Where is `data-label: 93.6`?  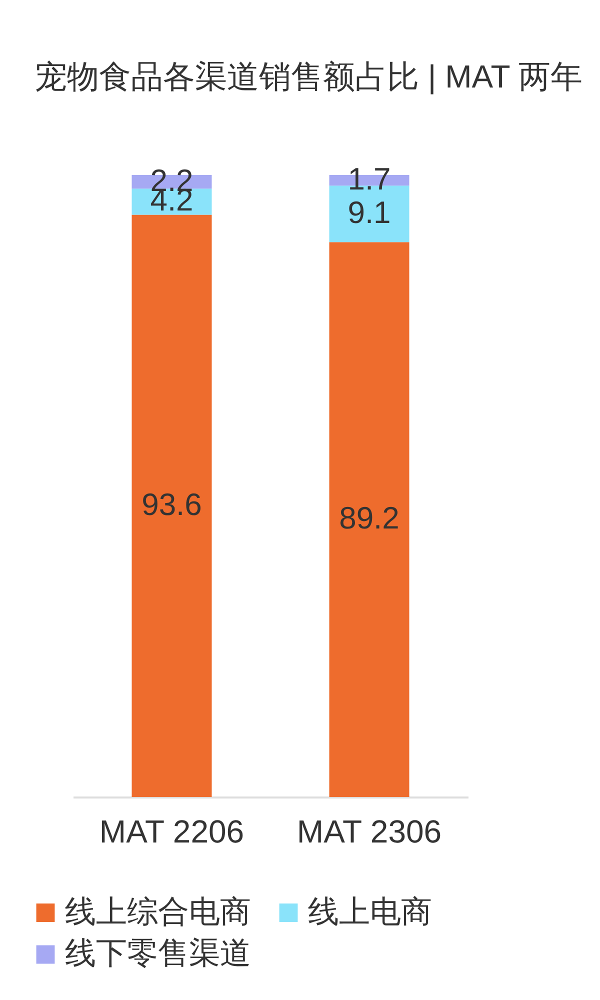
data-label: 93.6 is located at coordinates (172, 504).